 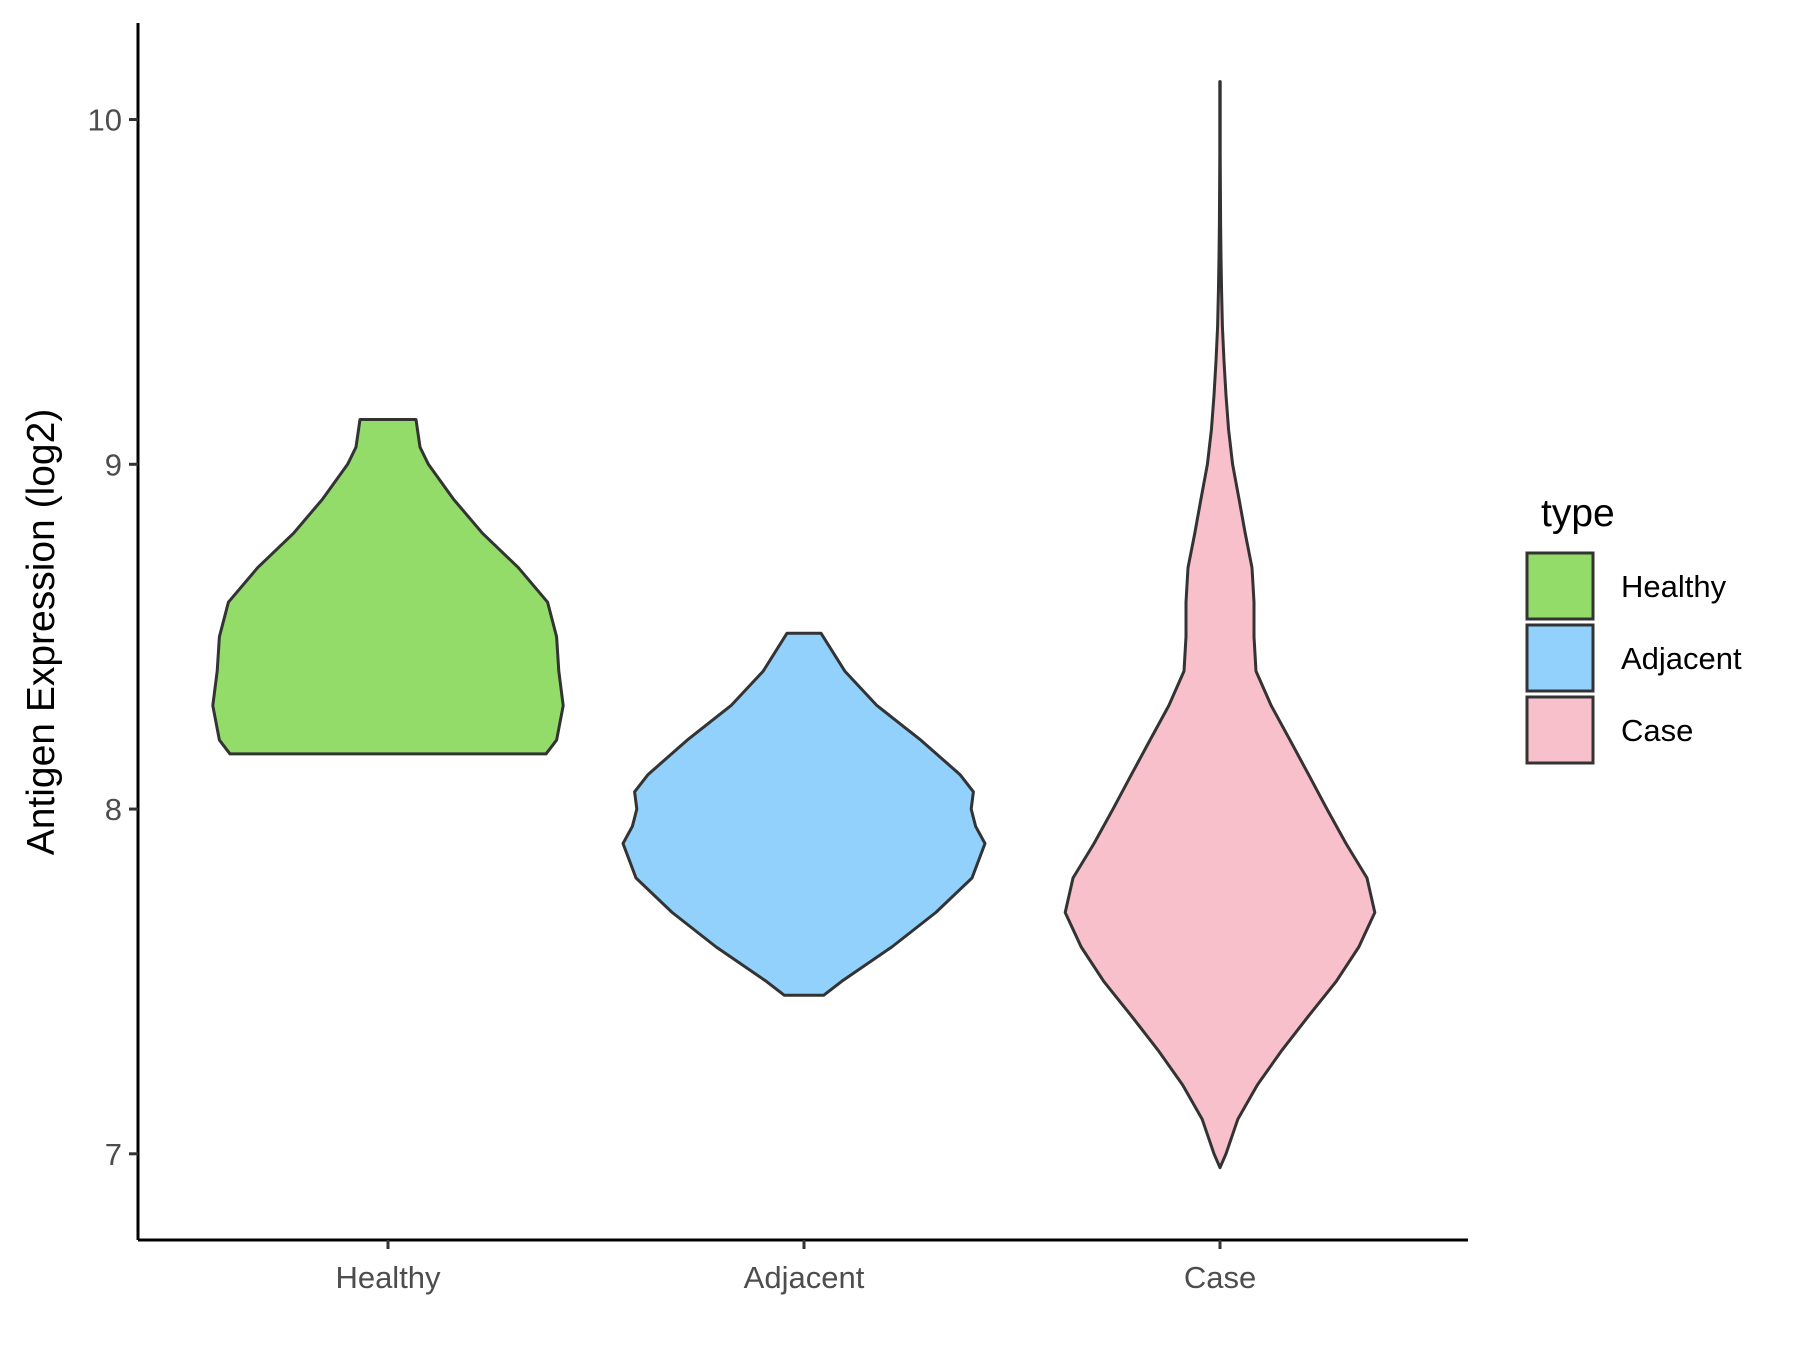 I want to click on legend-key-adjacent, so click(x=1560, y=658).